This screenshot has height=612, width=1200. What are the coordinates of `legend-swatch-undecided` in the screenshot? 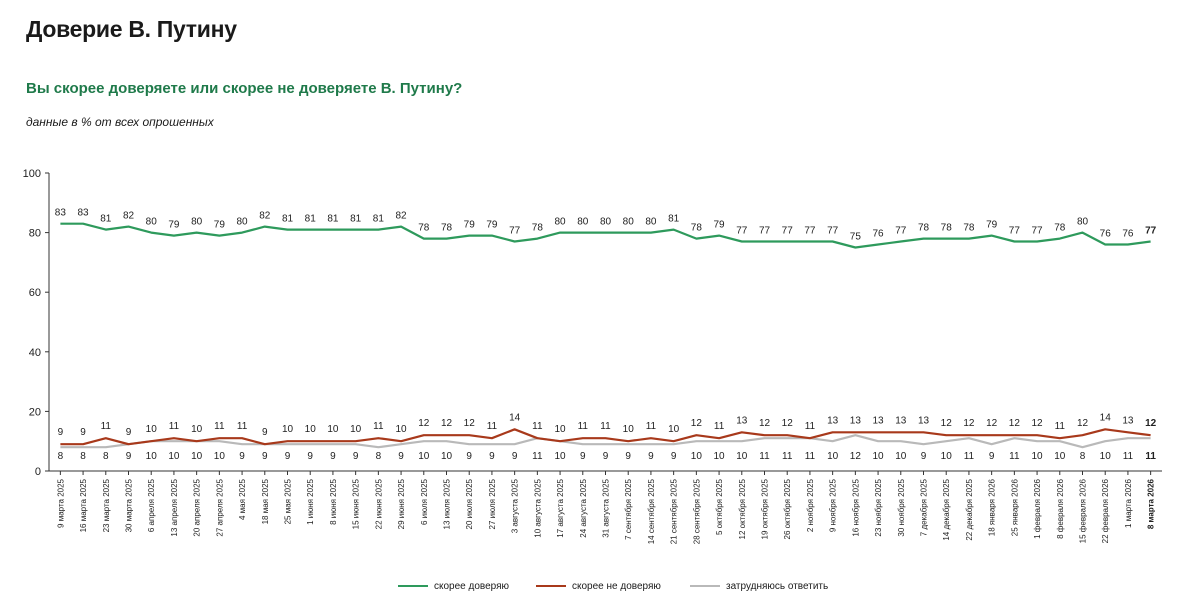 It's located at (705, 586).